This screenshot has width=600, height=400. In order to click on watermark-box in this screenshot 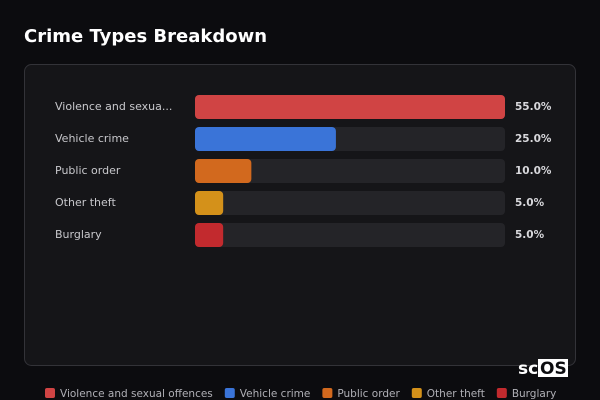, I will do `click(553, 368)`.